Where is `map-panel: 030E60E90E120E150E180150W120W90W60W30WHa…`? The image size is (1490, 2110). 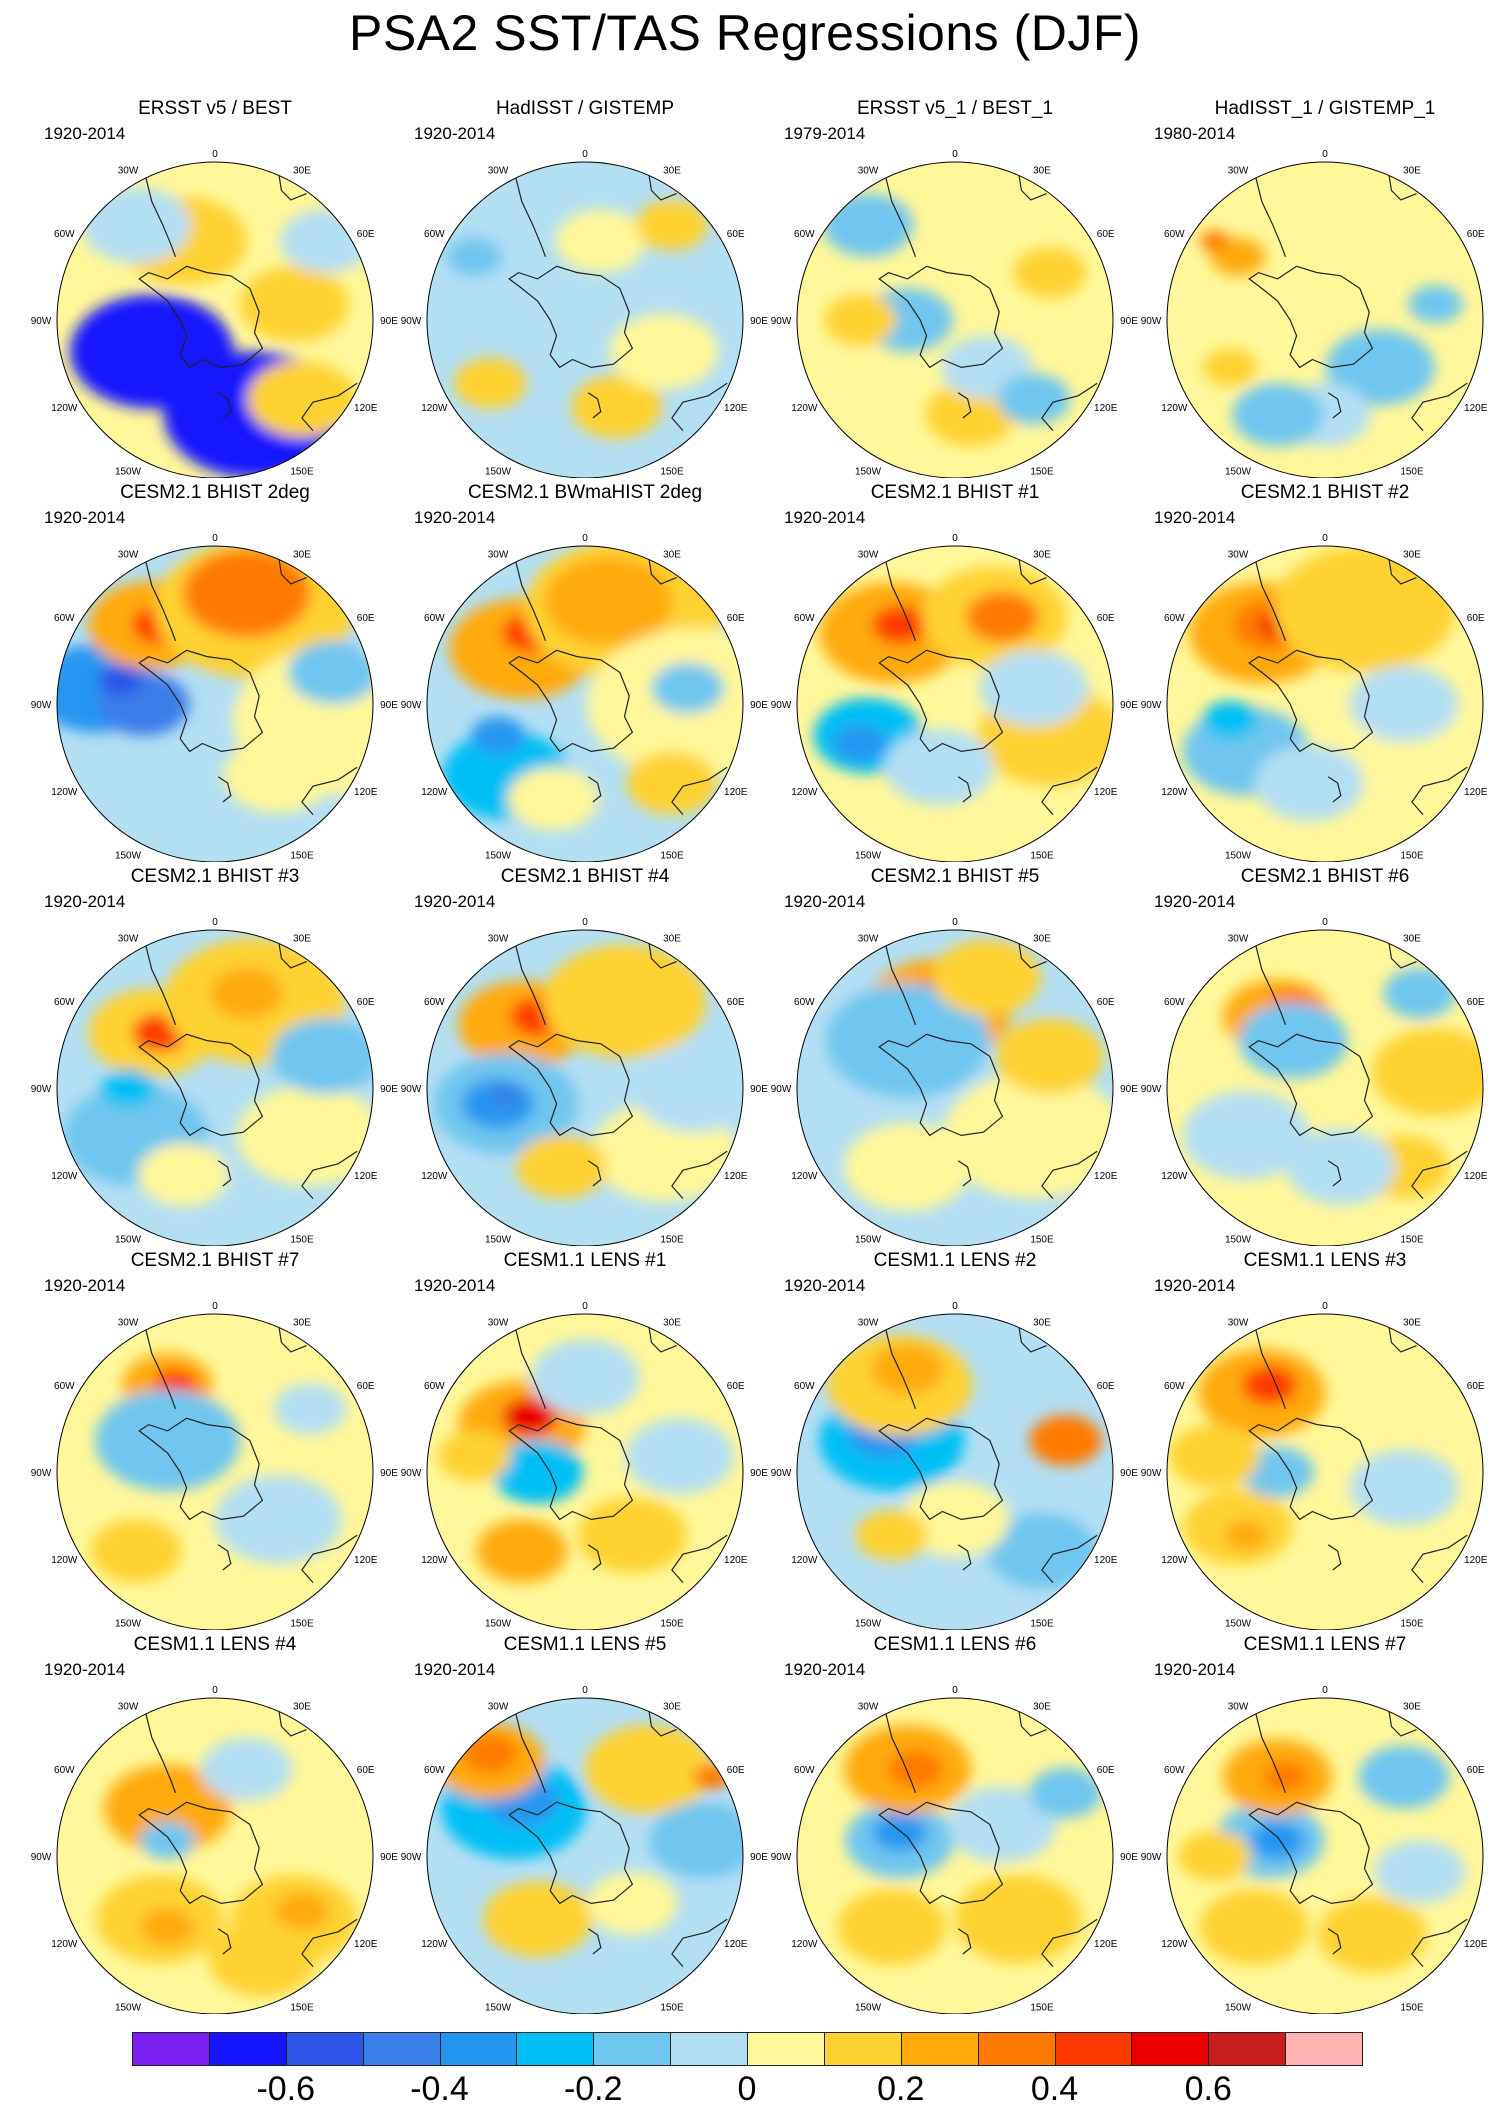
map-panel: 030E60E90E120E150E180150W120W90W60W30WHa… is located at coordinates (585, 288).